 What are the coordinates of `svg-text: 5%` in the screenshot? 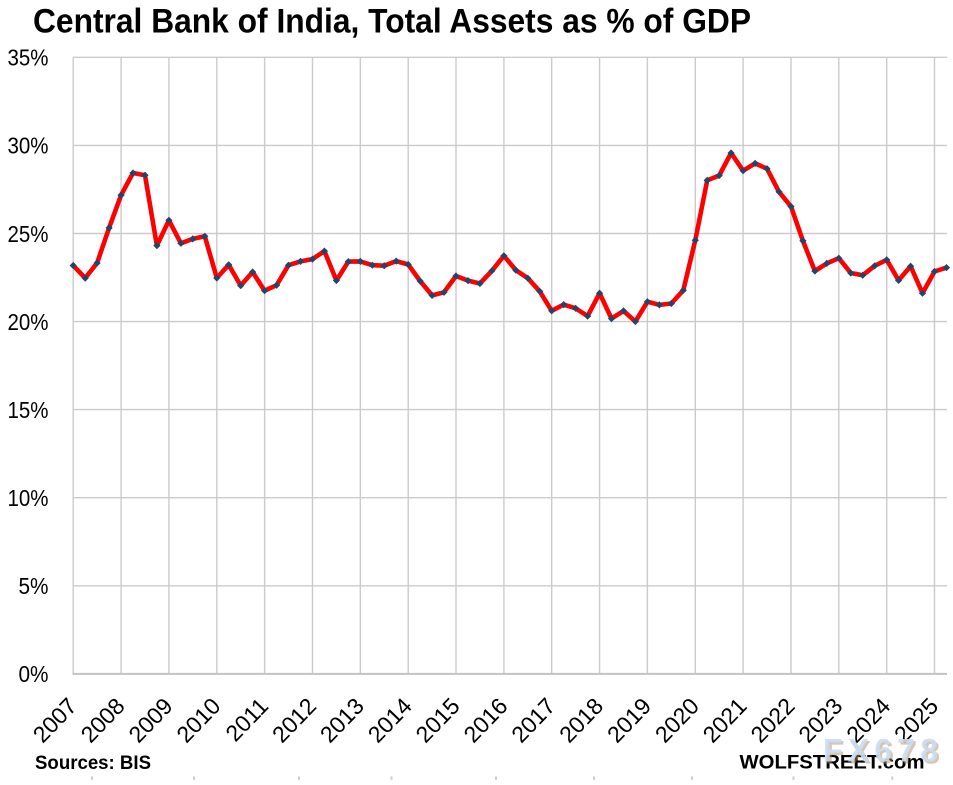 It's located at (34, 586).